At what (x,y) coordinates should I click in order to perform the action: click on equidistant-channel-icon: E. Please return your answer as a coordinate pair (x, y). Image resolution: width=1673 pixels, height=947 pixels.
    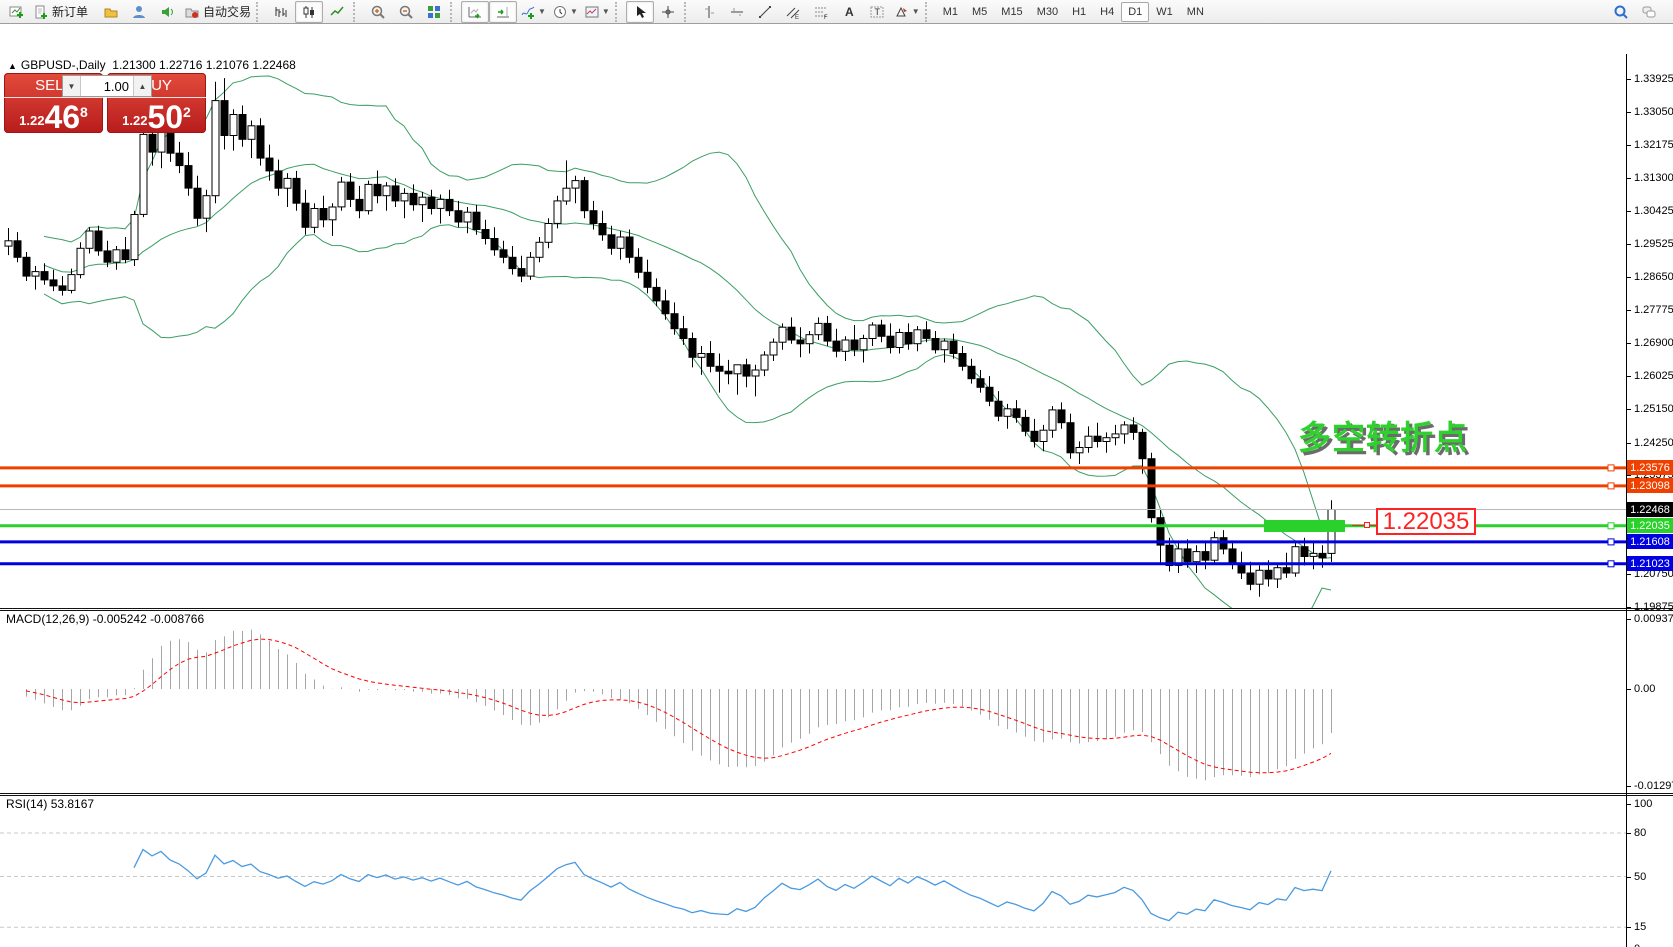
    Looking at the image, I should click on (793, 12).